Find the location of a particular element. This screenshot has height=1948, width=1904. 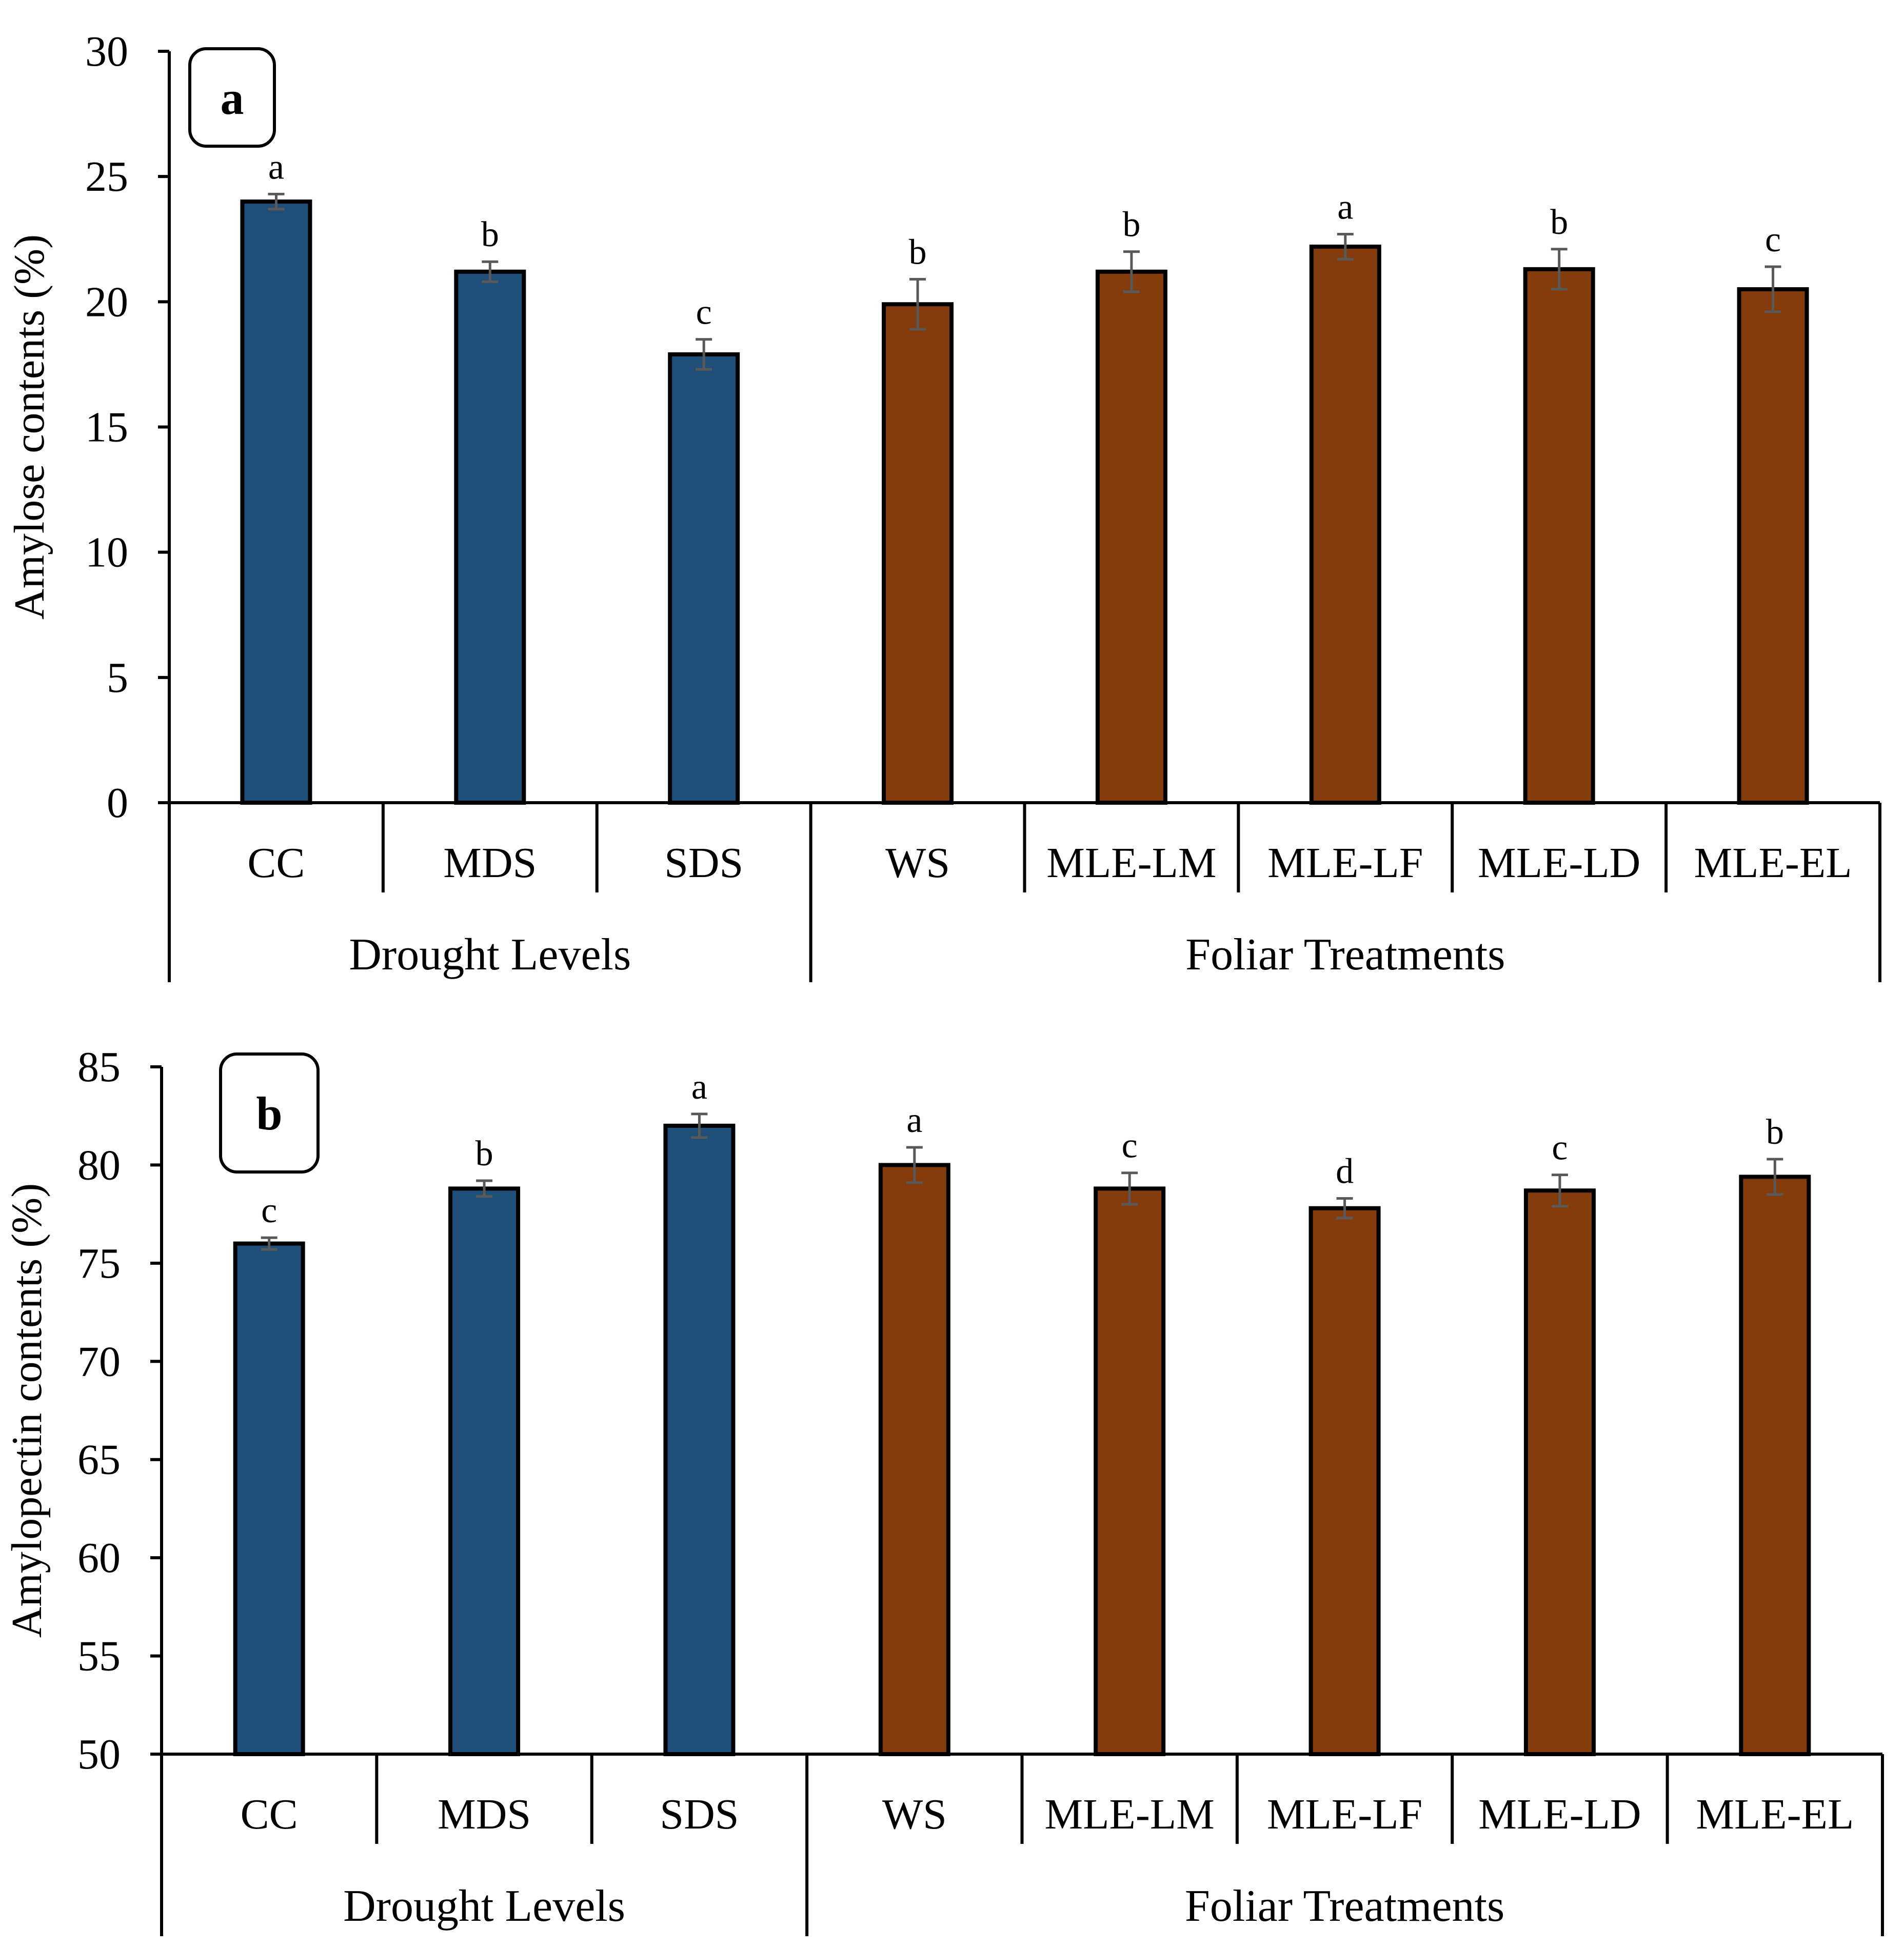

y-tick-label: 30 is located at coordinates (106, 52).